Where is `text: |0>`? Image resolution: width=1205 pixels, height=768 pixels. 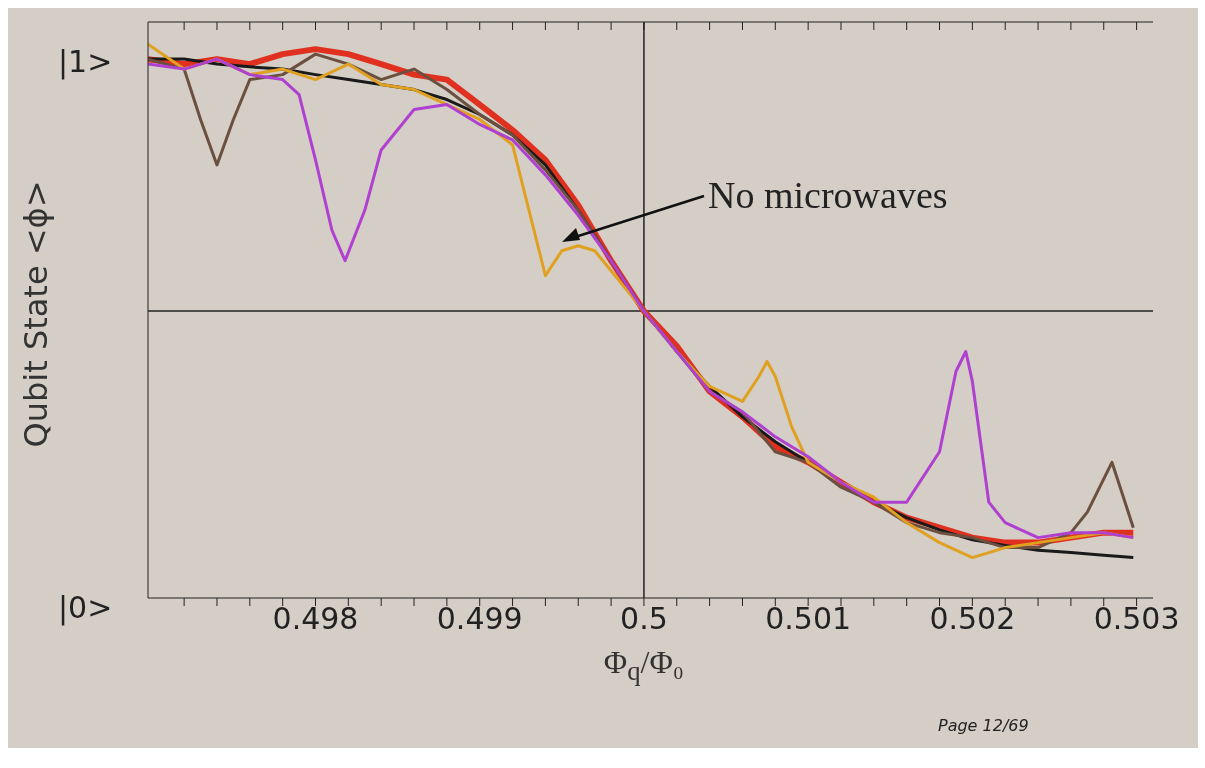
text: |0> is located at coordinates (85, 607).